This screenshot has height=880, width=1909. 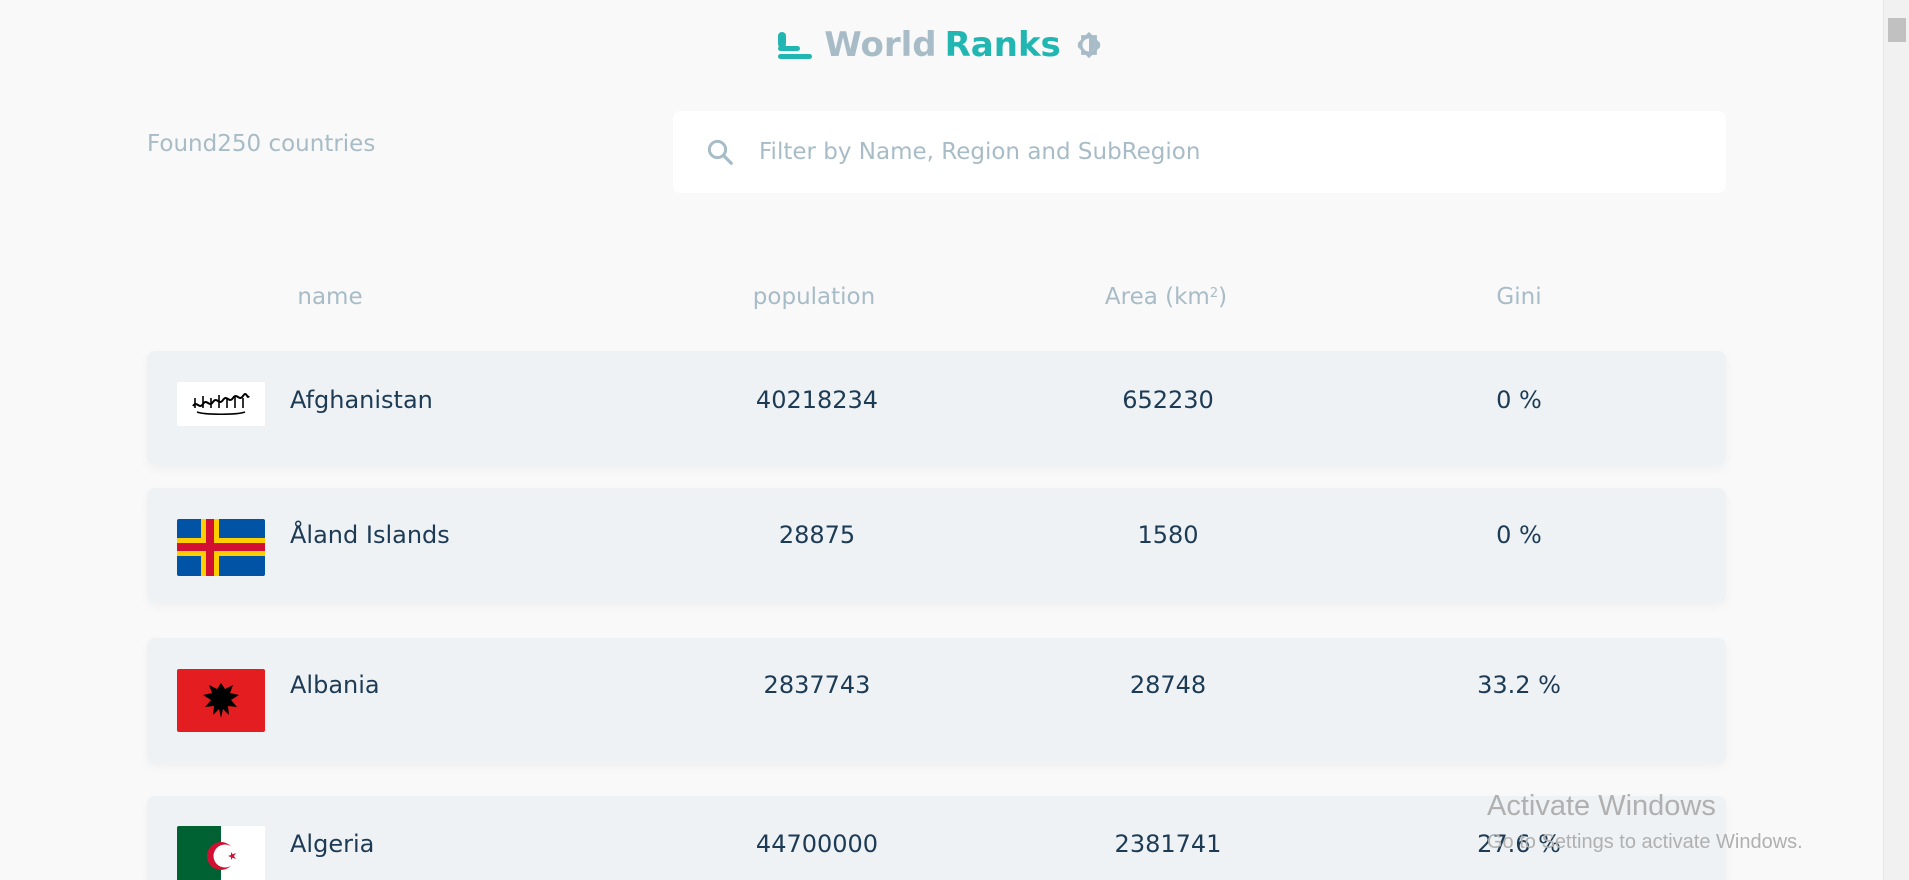 I want to click on column-header-name: name, so click(x=330, y=297).